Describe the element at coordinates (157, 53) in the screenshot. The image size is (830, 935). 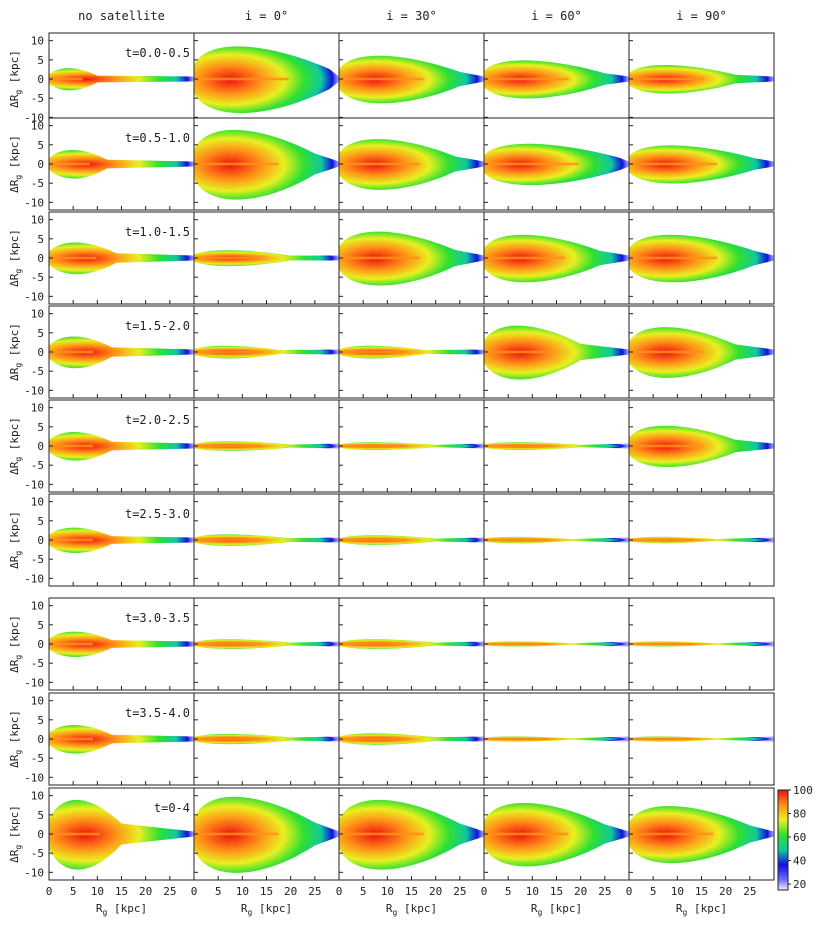
I see `row-time-label: t=0.0-0.5` at that location.